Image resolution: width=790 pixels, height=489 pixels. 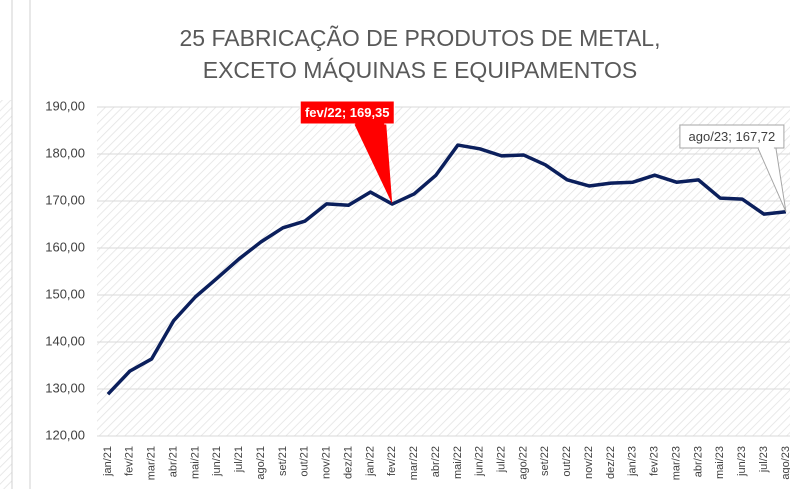 I want to click on x-tick-label: jun/23, so click(x=742, y=461).